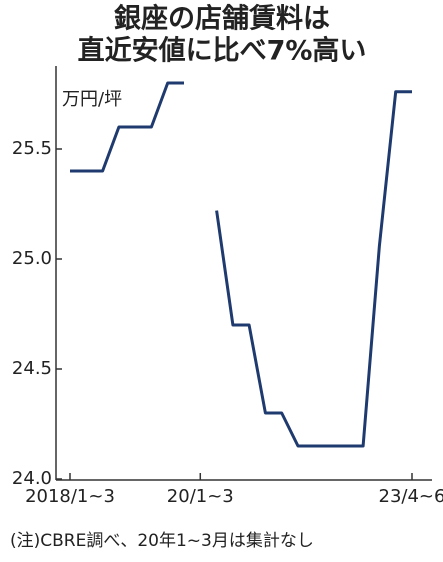 The height and width of the screenshot is (562, 443). I want to click on x-tick-label: 23/4~6, so click(411, 496).